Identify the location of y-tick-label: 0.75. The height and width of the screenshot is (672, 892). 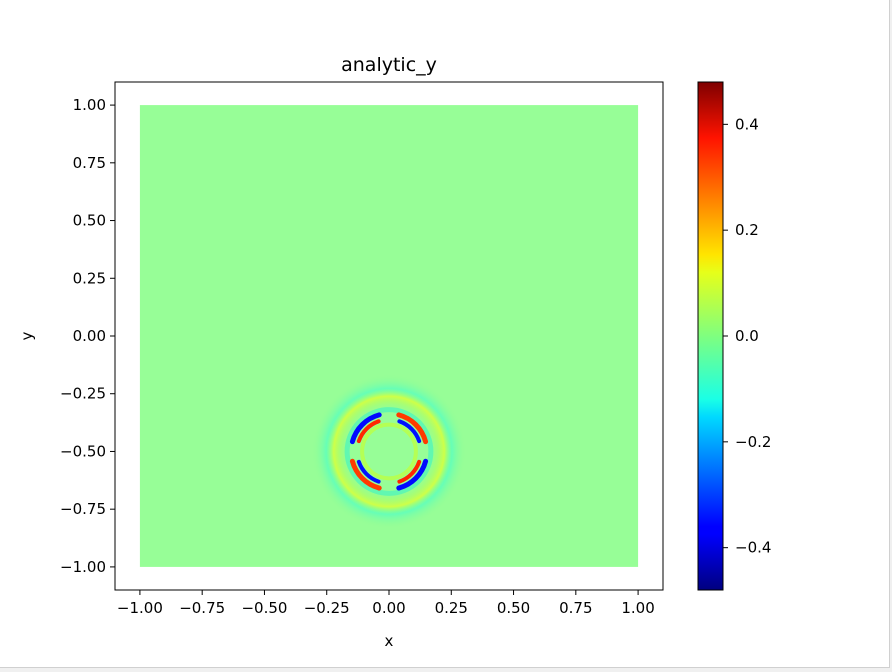
(89, 163).